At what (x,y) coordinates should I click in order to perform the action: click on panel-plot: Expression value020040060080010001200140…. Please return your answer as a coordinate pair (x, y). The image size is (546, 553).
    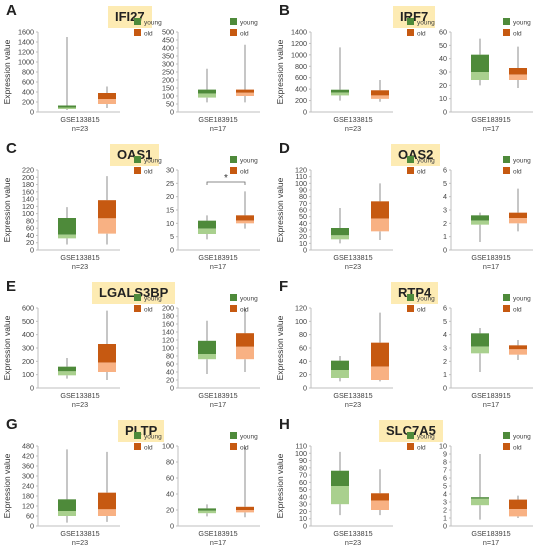
    Looking at the image, I should click on (131, 75).